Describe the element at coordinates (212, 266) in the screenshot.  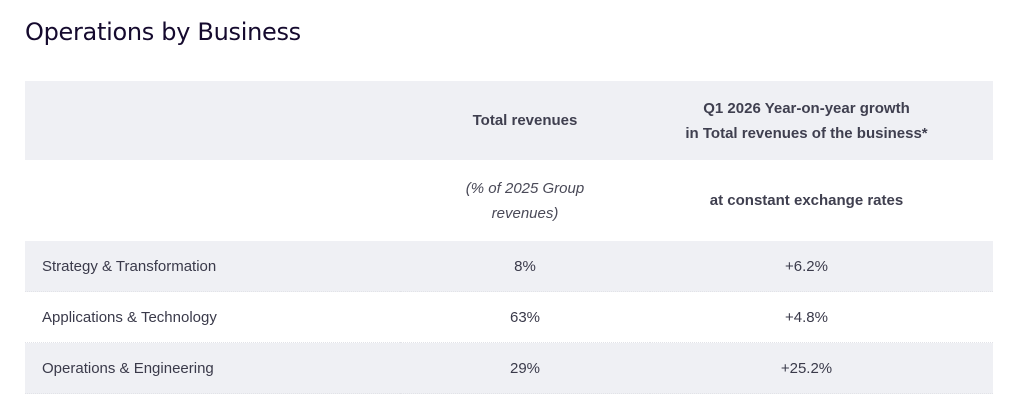
I see `row-label: Strategy & Transformation` at that location.